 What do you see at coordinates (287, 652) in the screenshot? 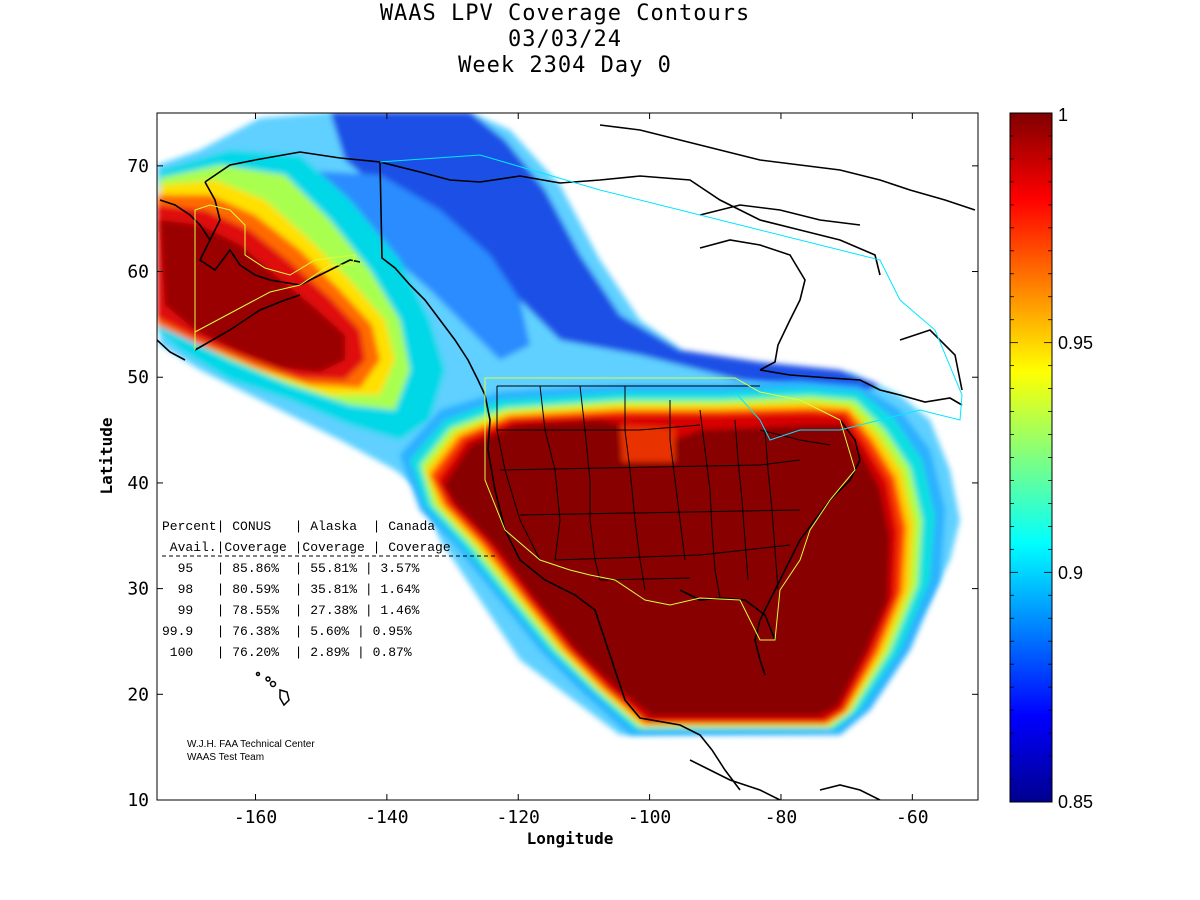
I see `table-row: 100 | 76.20% | 2.89% | 0.87%` at bounding box center [287, 652].